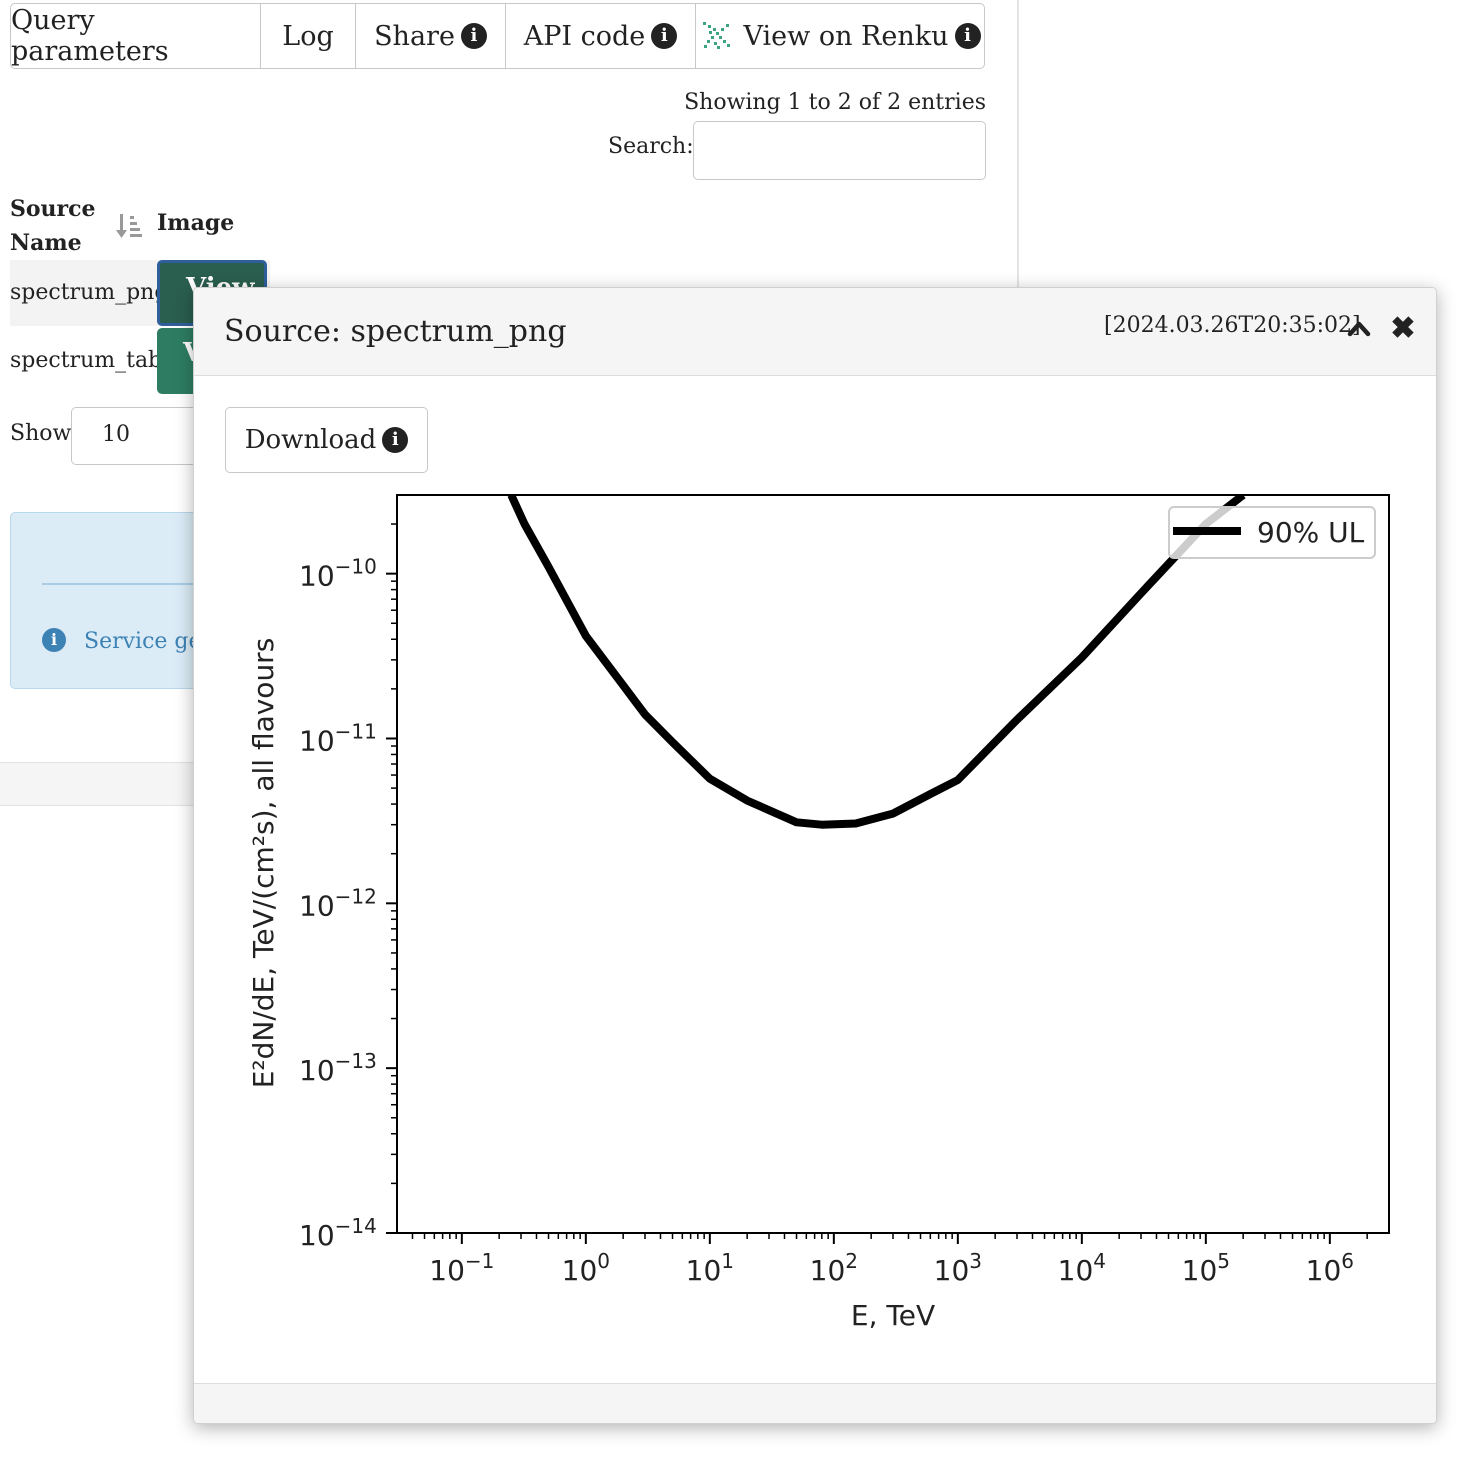  Describe the element at coordinates (90, 36) in the screenshot. I see `tab-query-parameters-label: Query parameters` at that location.